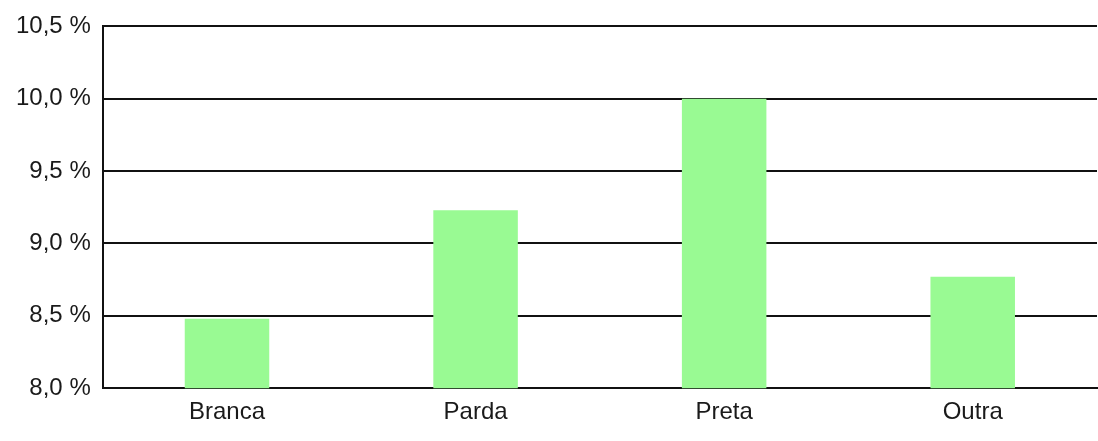  Describe the element at coordinates (227, 411) in the screenshot. I see `x-tick-label: Branca` at that location.